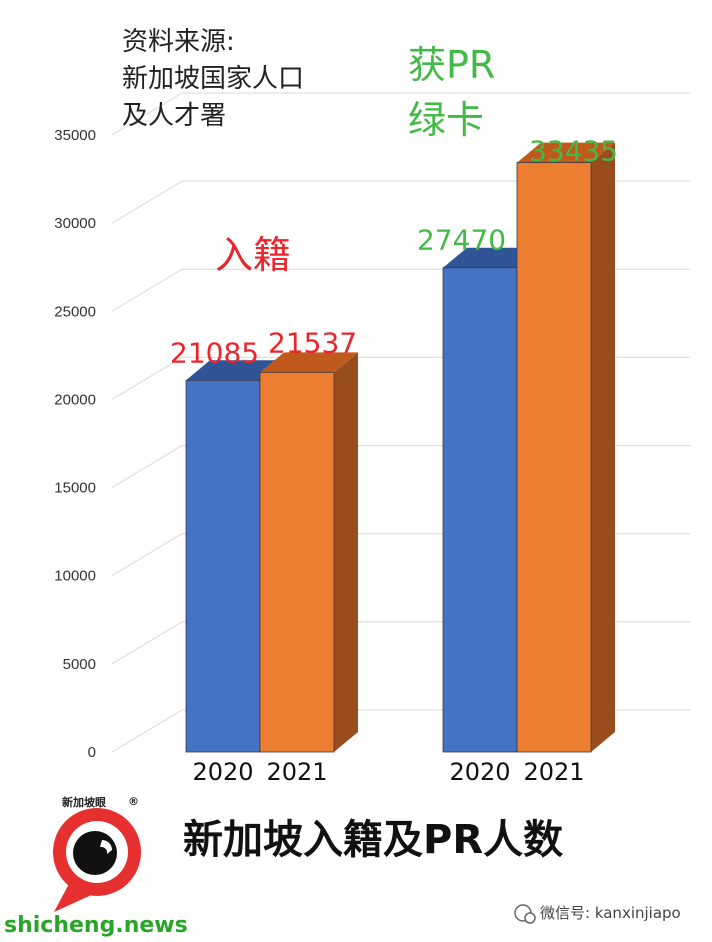  I want to click on source-line-2: 新加坡国家人口, so click(213, 79).